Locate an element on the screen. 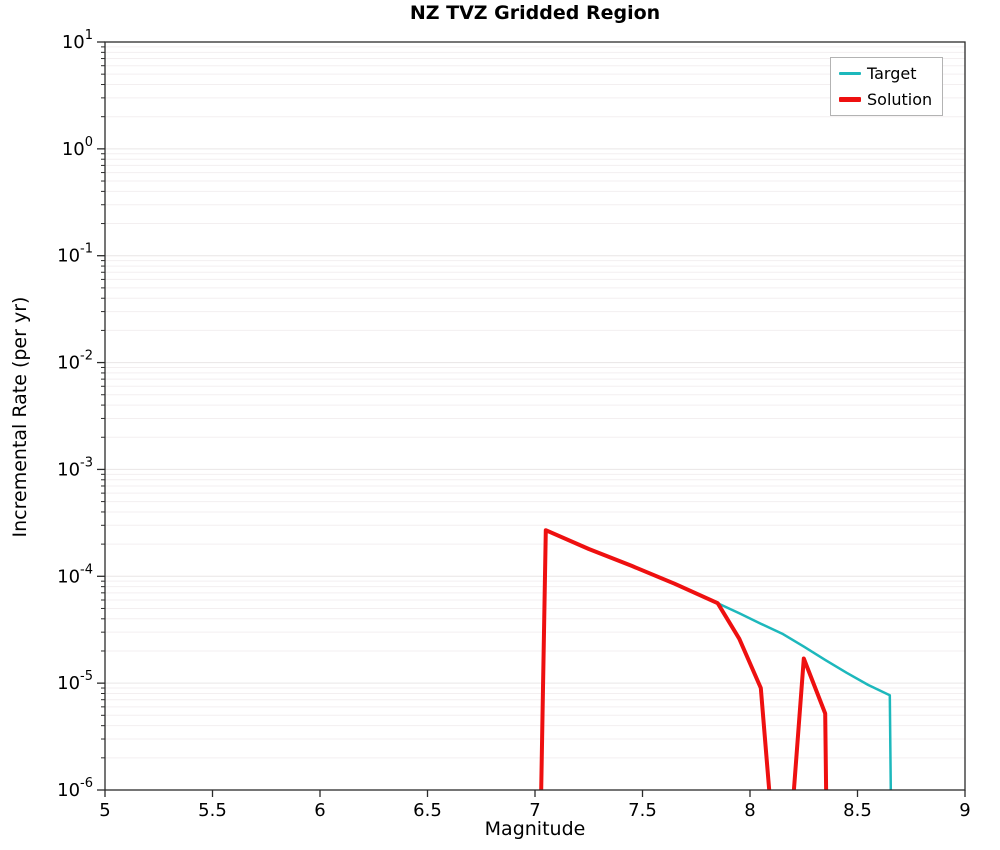 This screenshot has width=1000, height=850. y-tick-label: 10⁻⁵ is located at coordinates (75, 681).